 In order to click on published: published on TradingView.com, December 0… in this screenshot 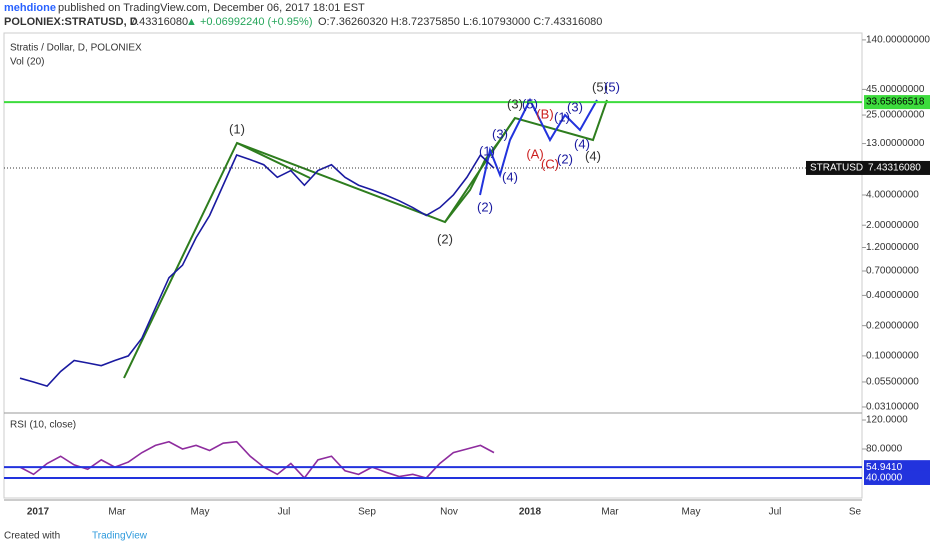, I will do `click(211, 8)`.